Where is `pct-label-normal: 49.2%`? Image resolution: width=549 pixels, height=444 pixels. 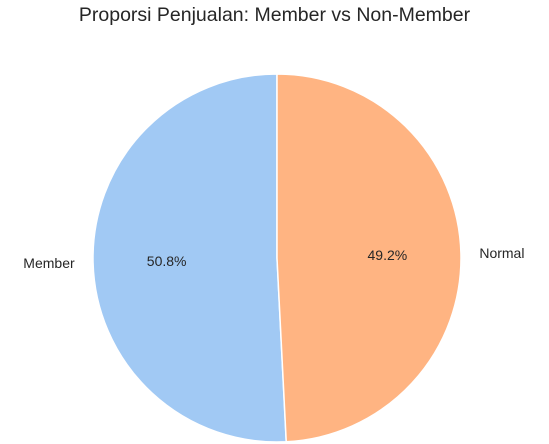
pct-label-normal: 49.2% is located at coordinates (388, 255).